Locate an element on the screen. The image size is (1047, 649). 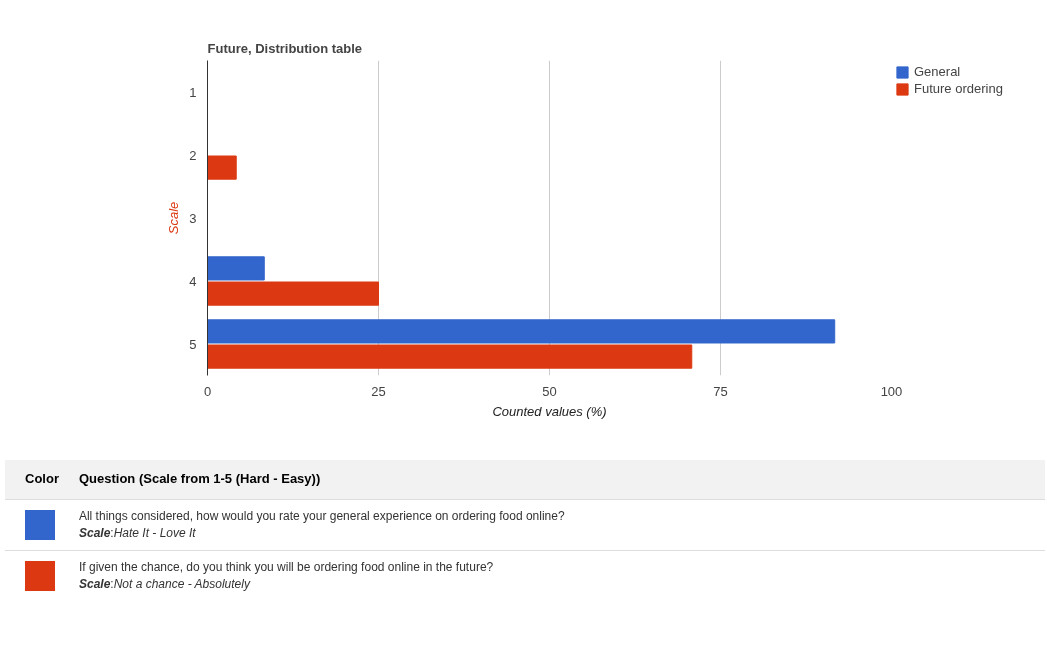
x-tick-label: 50 is located at coordinates (549, 391).